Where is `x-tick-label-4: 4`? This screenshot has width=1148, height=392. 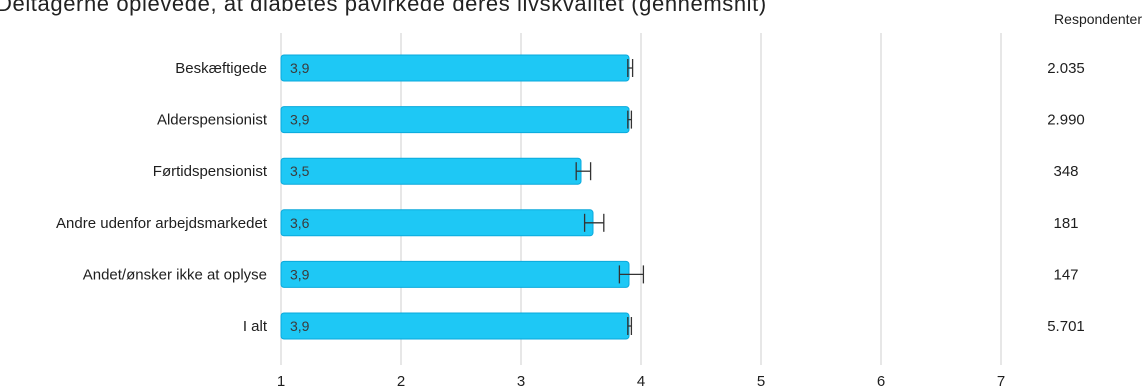
x-tick-label-4: 4 is located at coordinates (641, 381).